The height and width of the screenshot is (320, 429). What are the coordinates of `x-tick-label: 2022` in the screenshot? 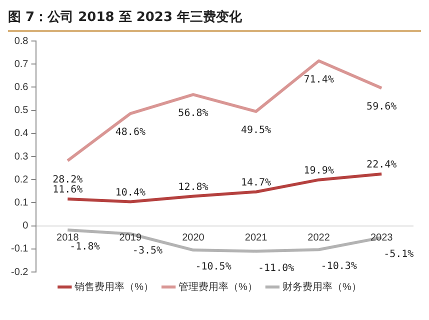 It's located at (319, 238).